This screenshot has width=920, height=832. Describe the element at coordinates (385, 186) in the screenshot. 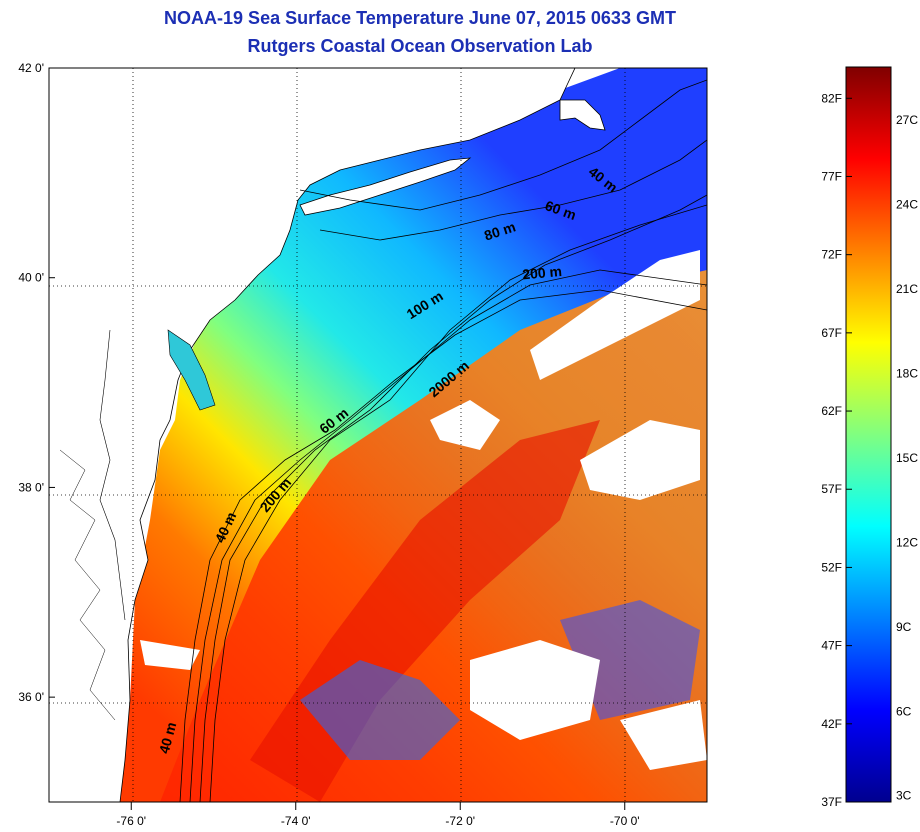

I see `land-long-island` at that location.